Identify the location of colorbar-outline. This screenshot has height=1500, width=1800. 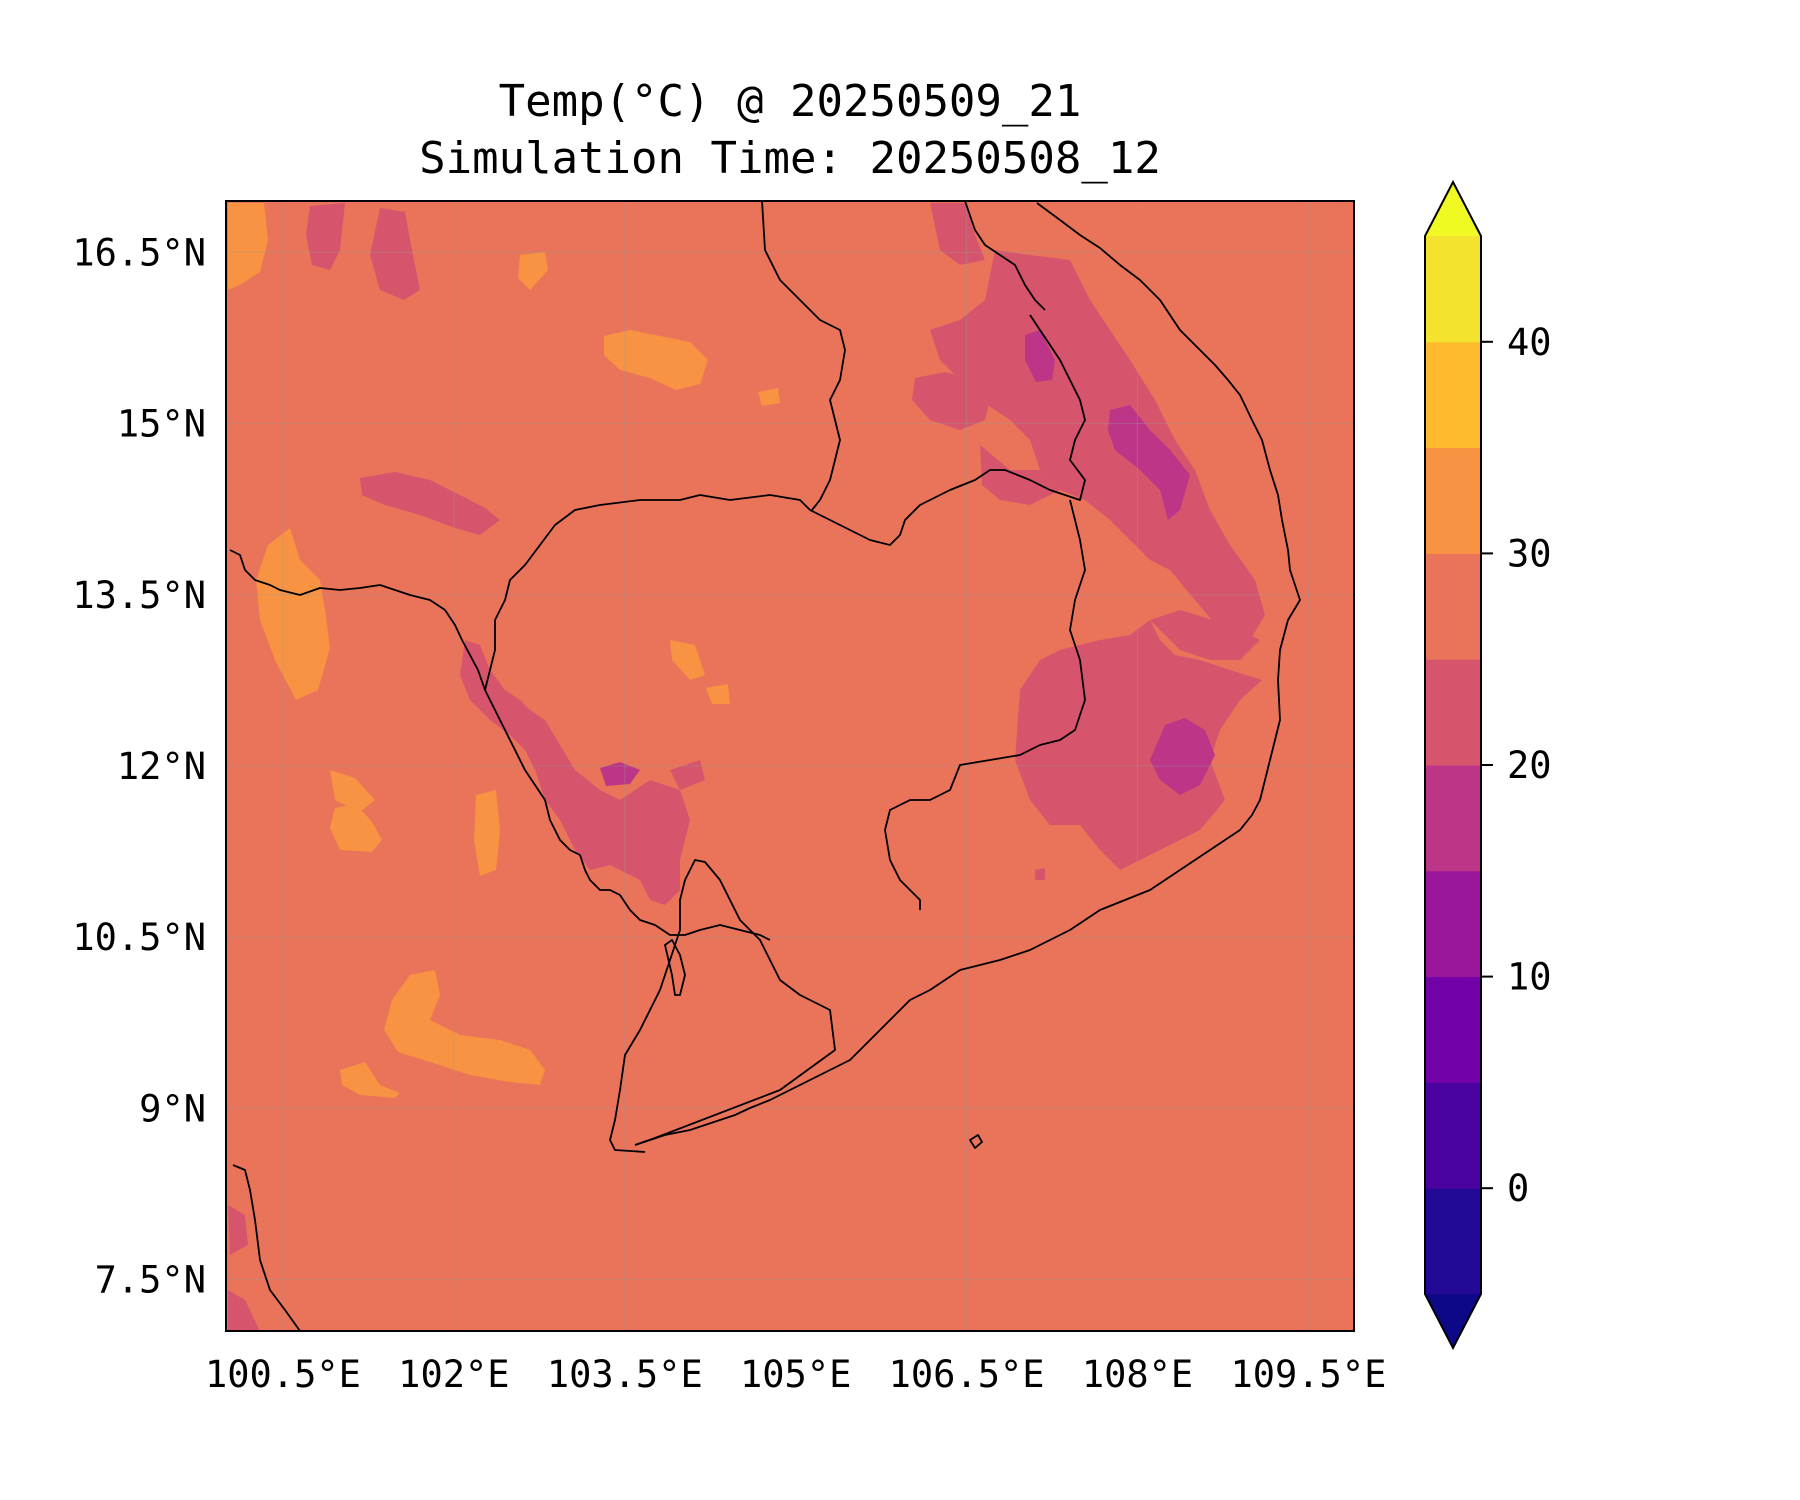
(1453, 765).